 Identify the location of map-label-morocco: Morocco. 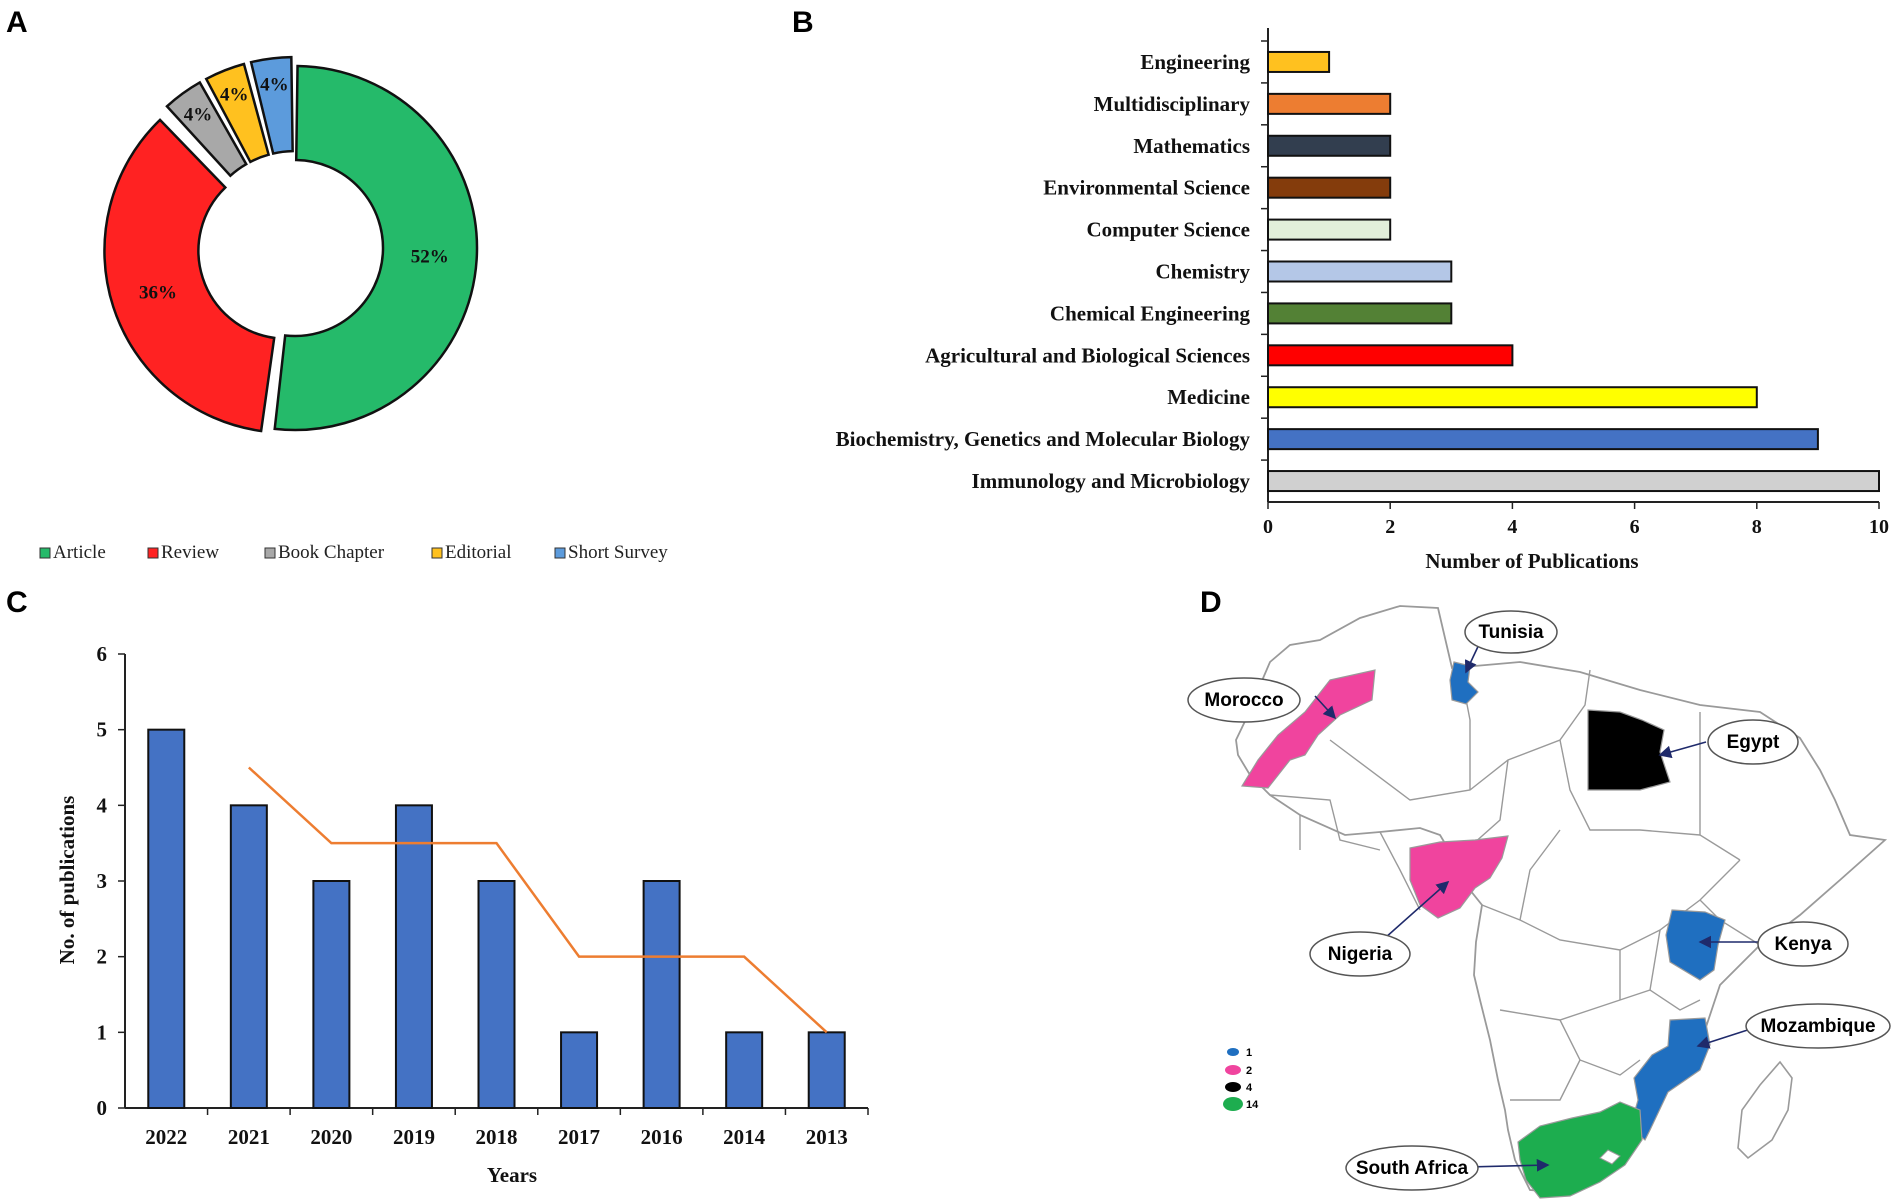
(1243, 700).